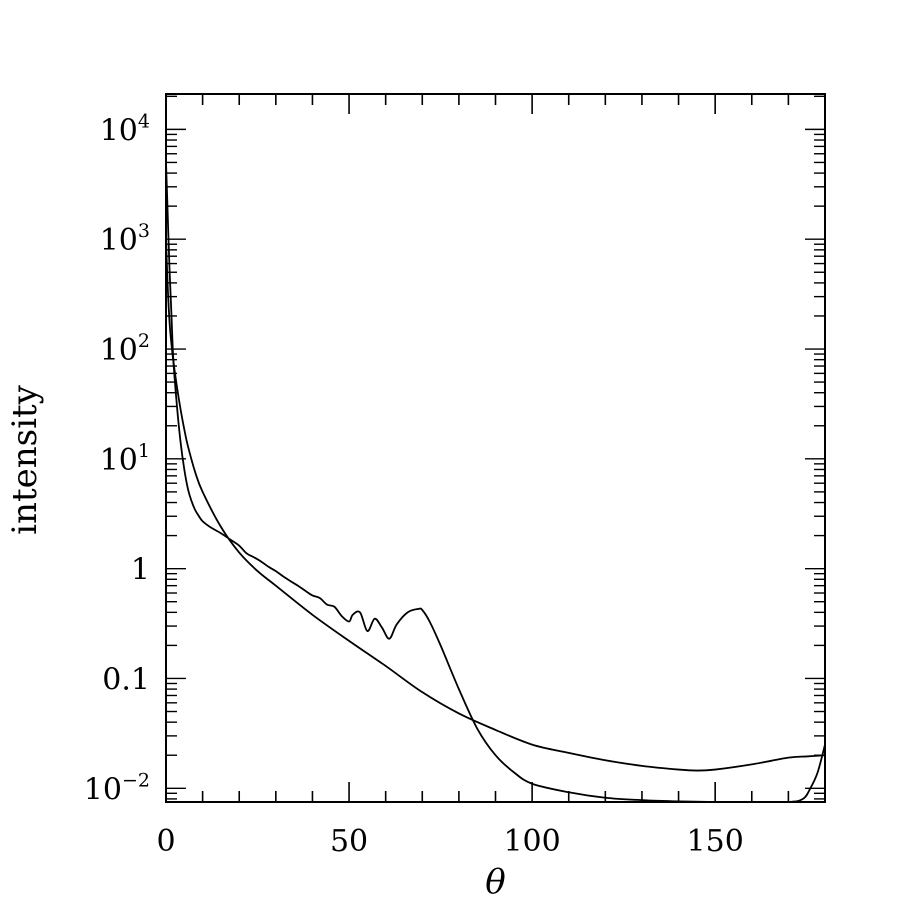 The height and width of the screenshot is (900, 900). I want to click on y-tick-label: 0.1, so click(126, 679).